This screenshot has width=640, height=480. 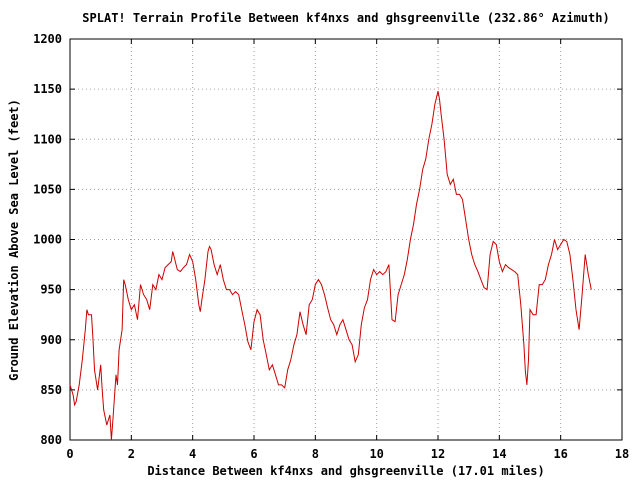 What do you see at coordinates (192, 454) in the screenshot?
I see `x-tick-label: 4` at bounding box center [192, 454].